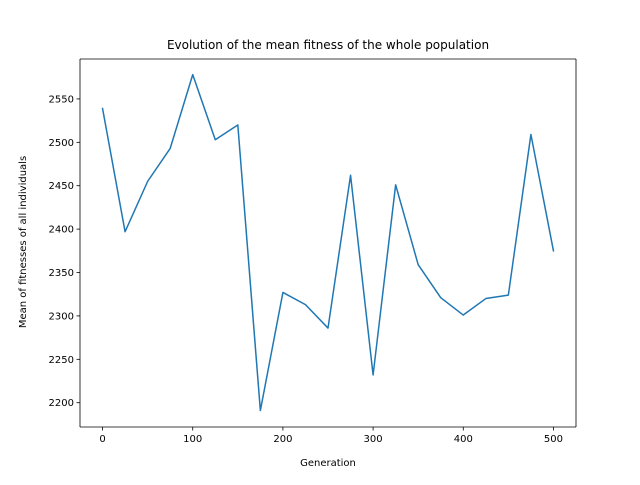 This screenshot has width=640, height=485. What do you see at coordinates (23, 242) in the screenshot?
I see `y-axis-label: Mean of fitnesses of all individuals` at bounding box center [23, 242].